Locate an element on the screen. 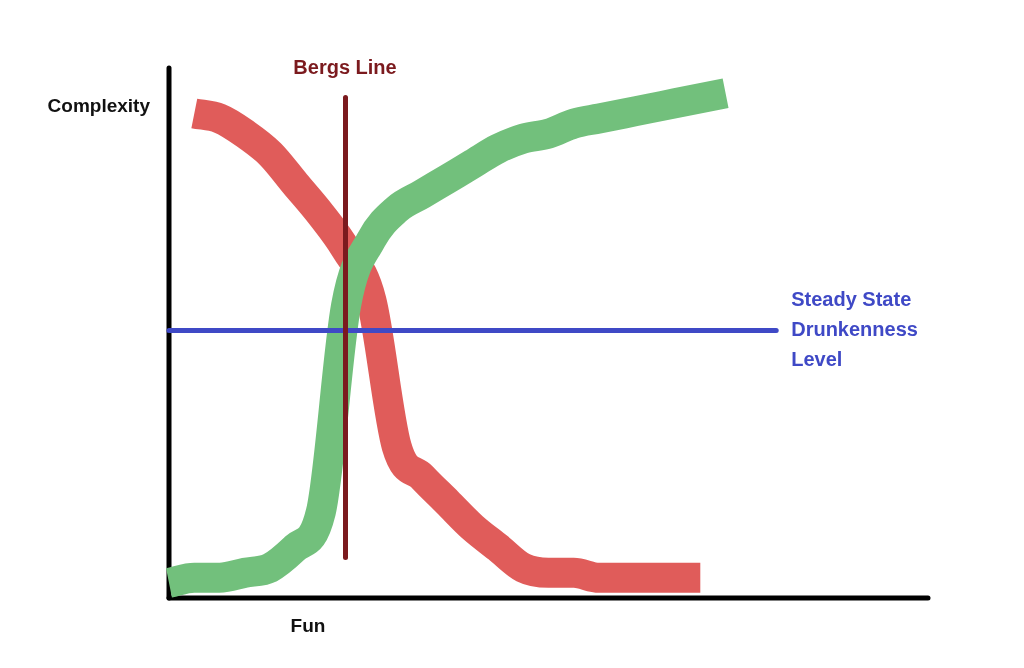 The height and width of the screenshot is (668, 1024). text: Bergs Line is located at coordinates (345, 66).